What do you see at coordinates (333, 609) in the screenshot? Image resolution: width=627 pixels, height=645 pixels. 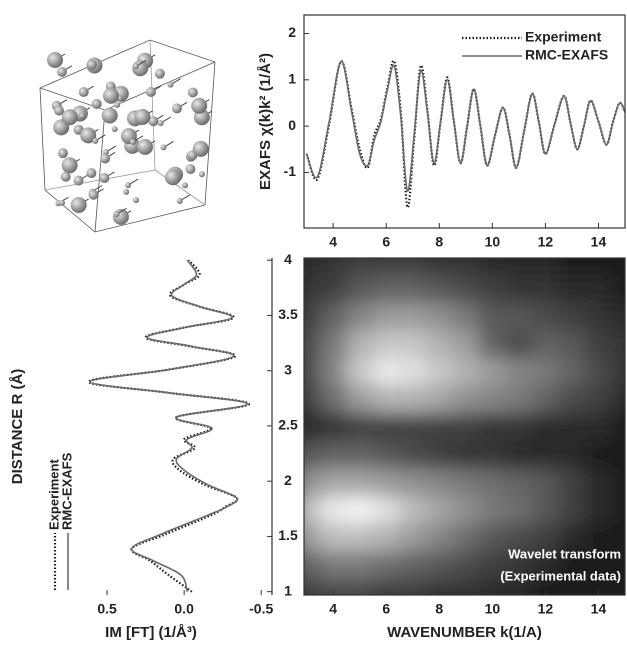 I see `x-tick-label: 4` at bounding box center [333, 609].